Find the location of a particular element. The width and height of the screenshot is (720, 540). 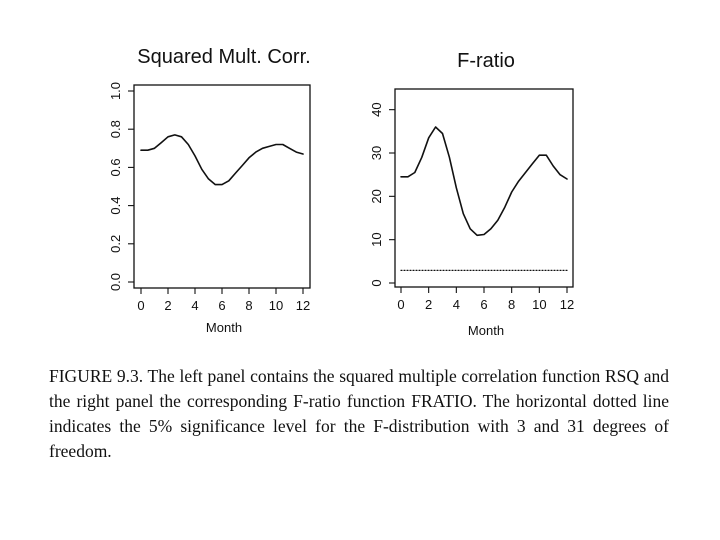

left-x-tick-label: 4 is located at coordinates (194, 305).